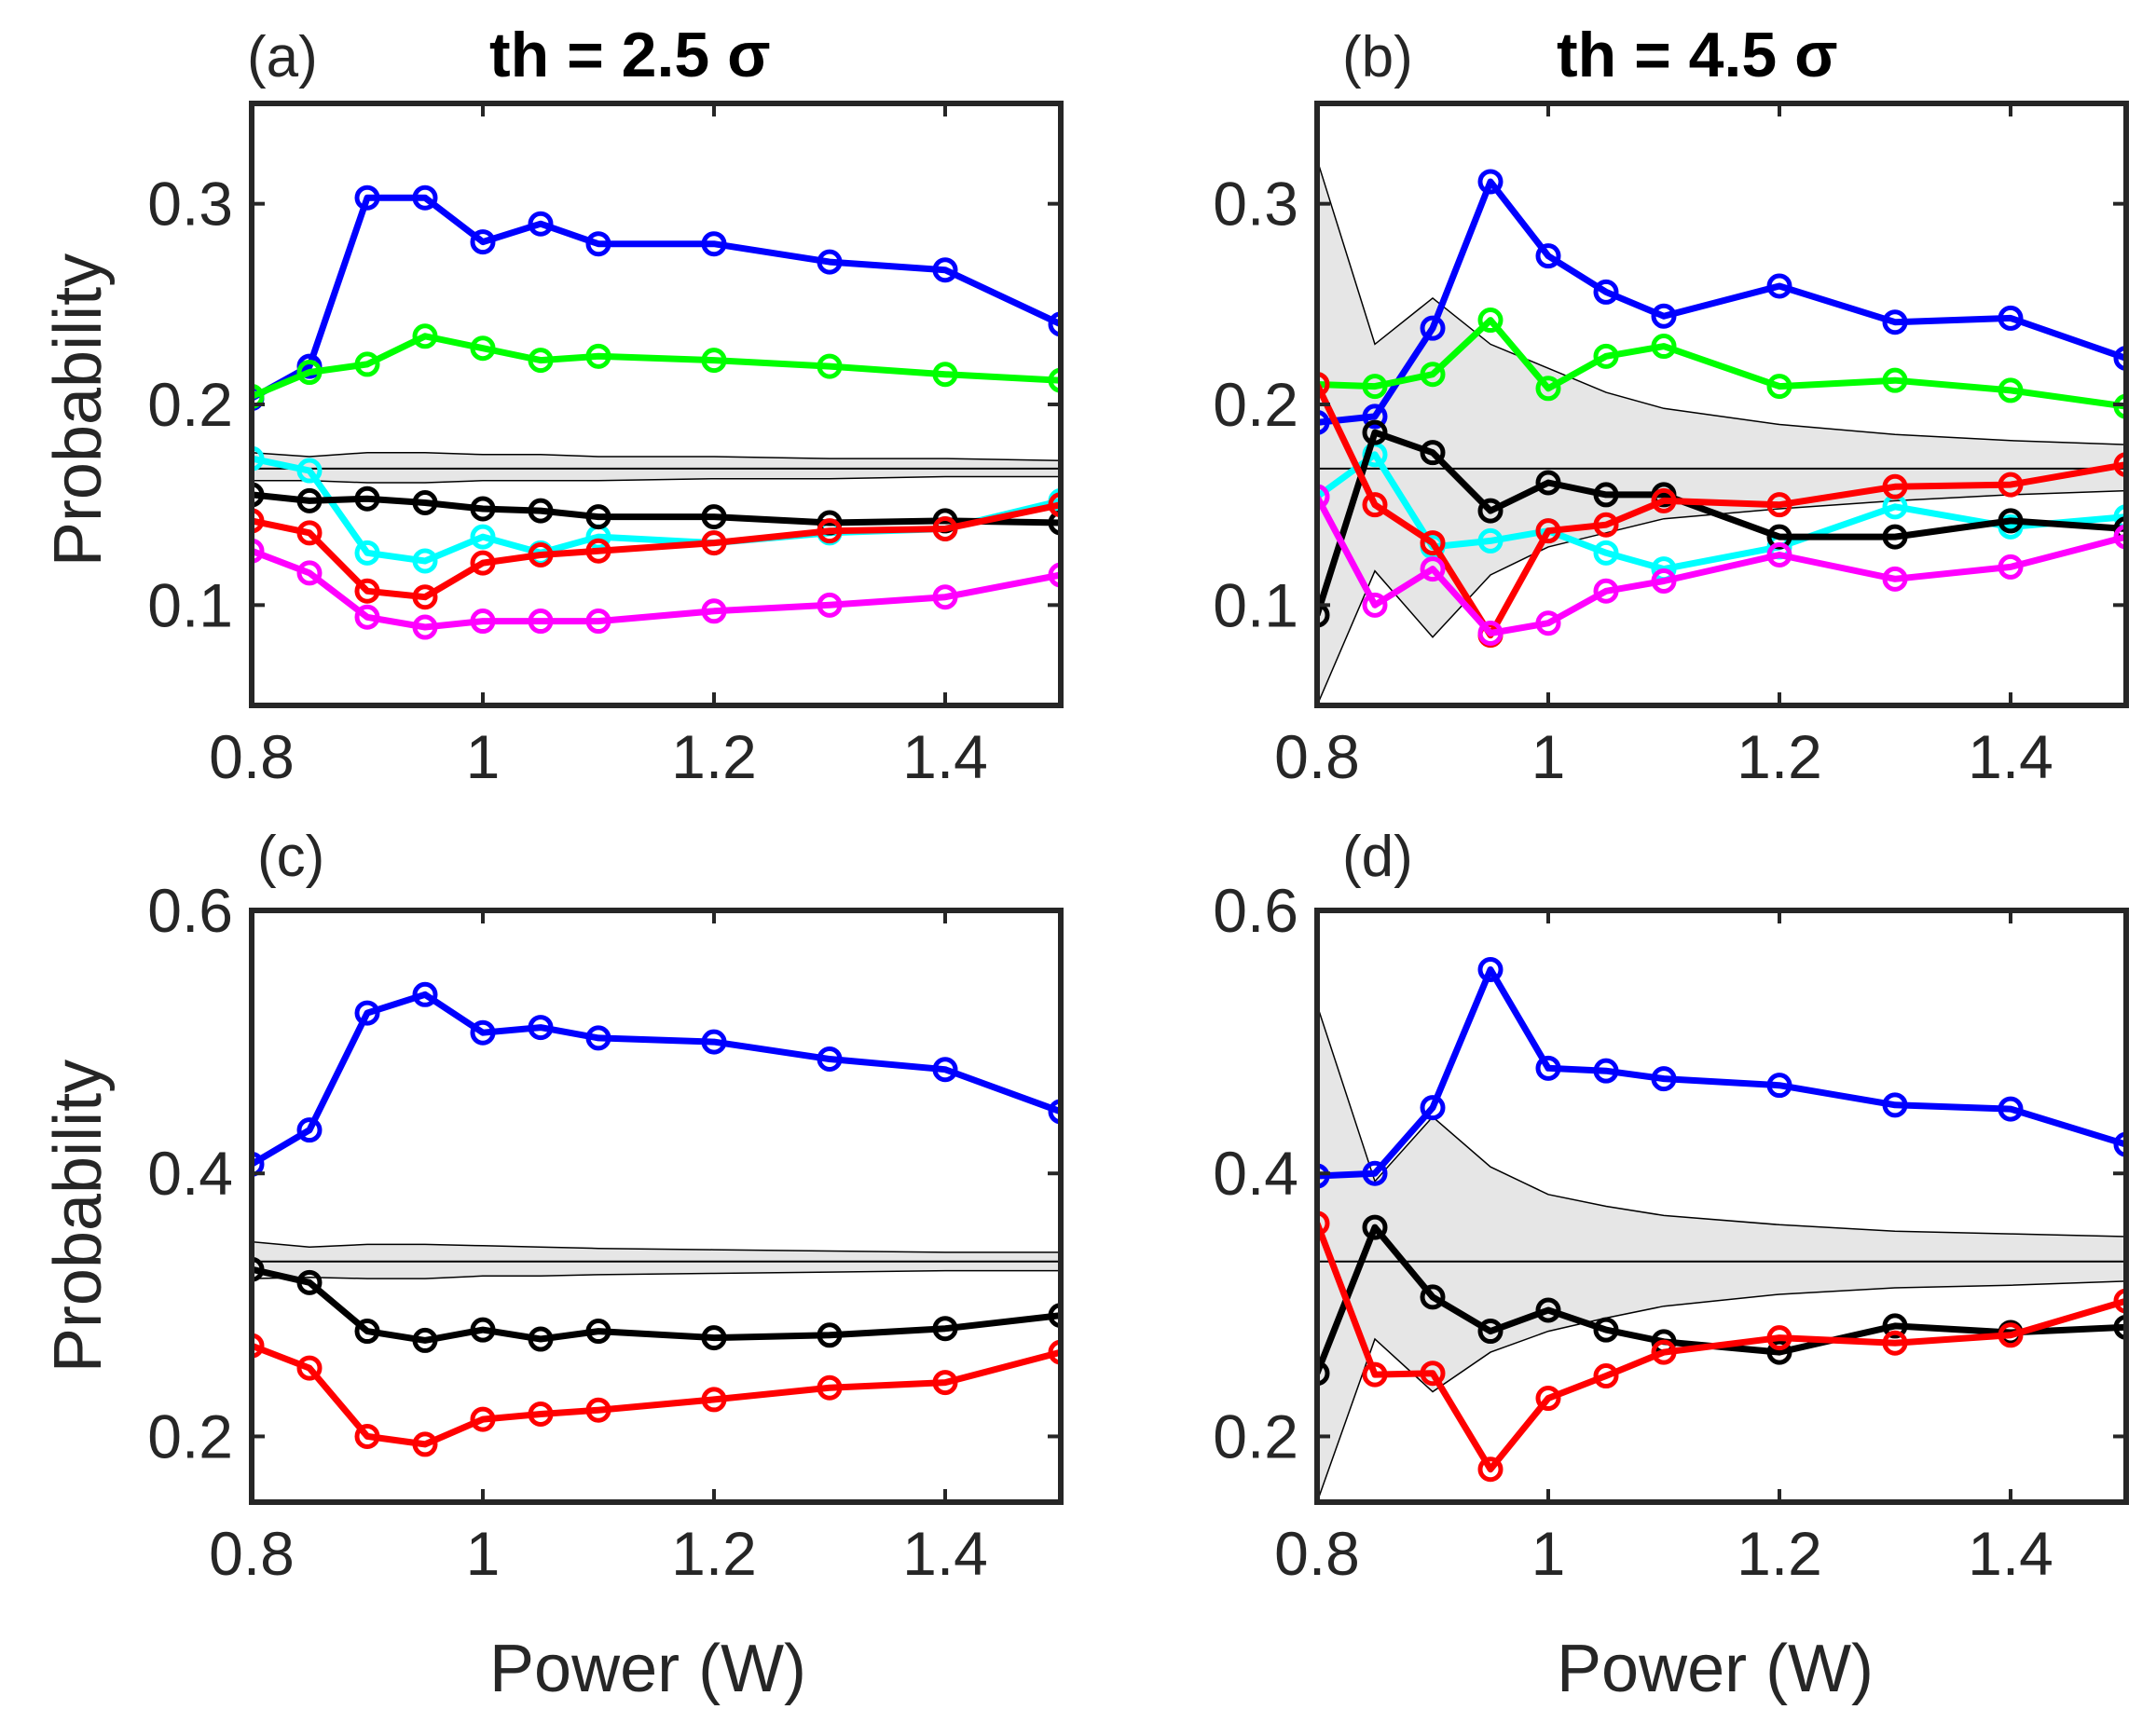 This screenshot has width=2156, height=1723. Describe the element at coordinates (657, 366) in the screenshot. I see `series-line-green` at that location.